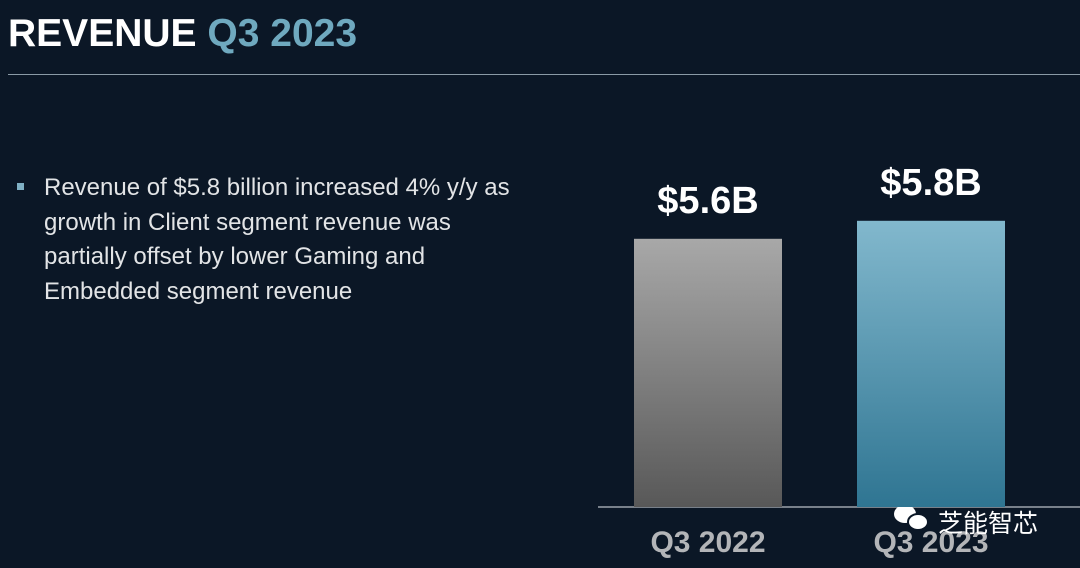 Image resolution: width=1080 pixels, height=568 pixels. I want to click on watermark: 芝能智芯, so click(988, 524).